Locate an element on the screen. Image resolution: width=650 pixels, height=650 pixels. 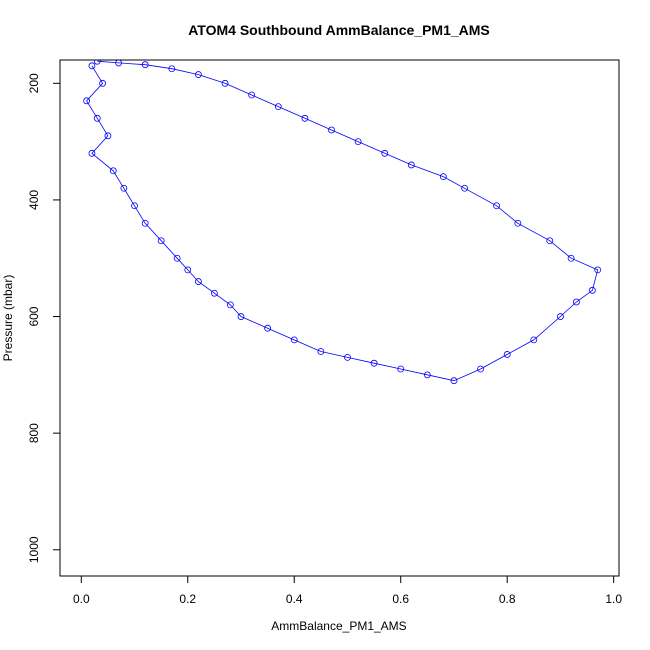
y-tick-label: 1000 is located at coordinates (34, 549).